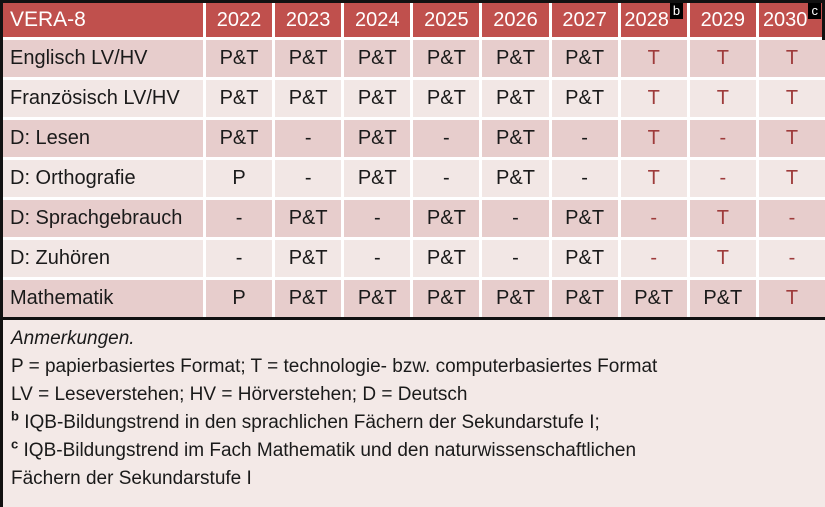  I want to click on row-label: Englisch LV/HV, so click(103, 58).